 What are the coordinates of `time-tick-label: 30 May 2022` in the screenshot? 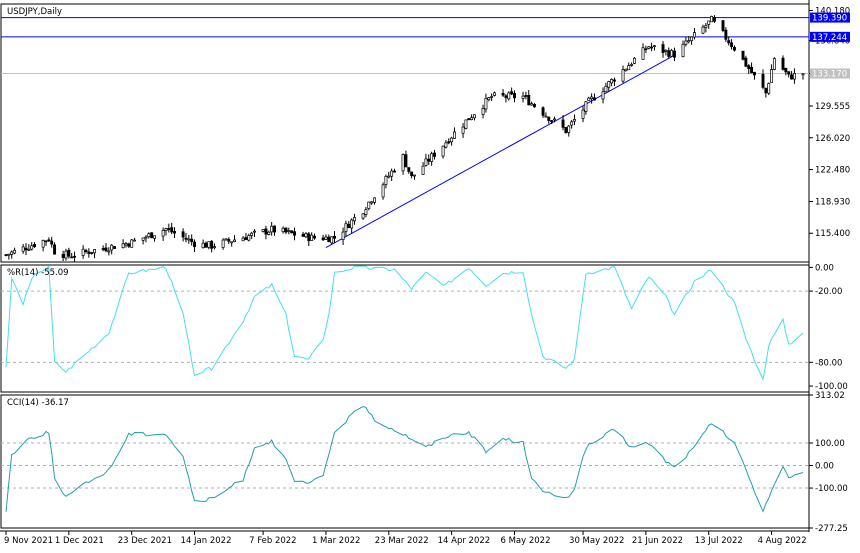 It's located at (596, 541).